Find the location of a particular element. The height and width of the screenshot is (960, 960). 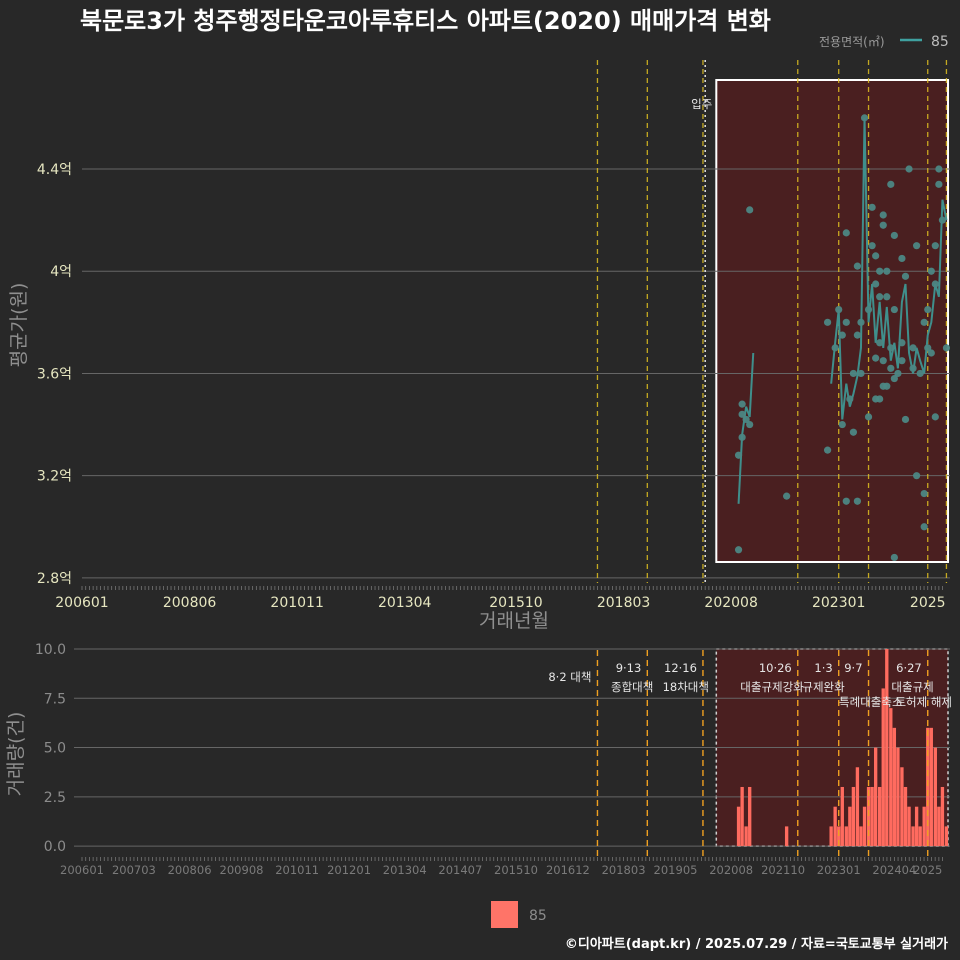

chart-title: 북문로3가 청주행정타운코아루휴티스 아파트(2020) 매매가격 변화 is located at coordinates (425, 21).